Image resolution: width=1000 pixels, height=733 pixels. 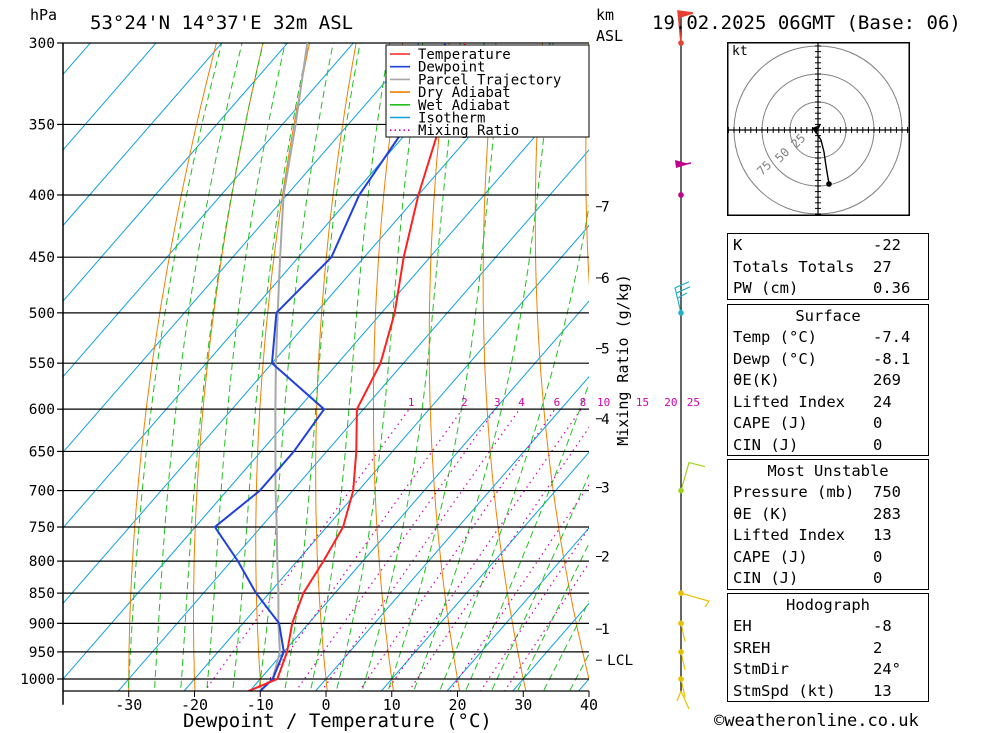 I want to click on temperature-tick-label: -10, so click(x=260, y=705).